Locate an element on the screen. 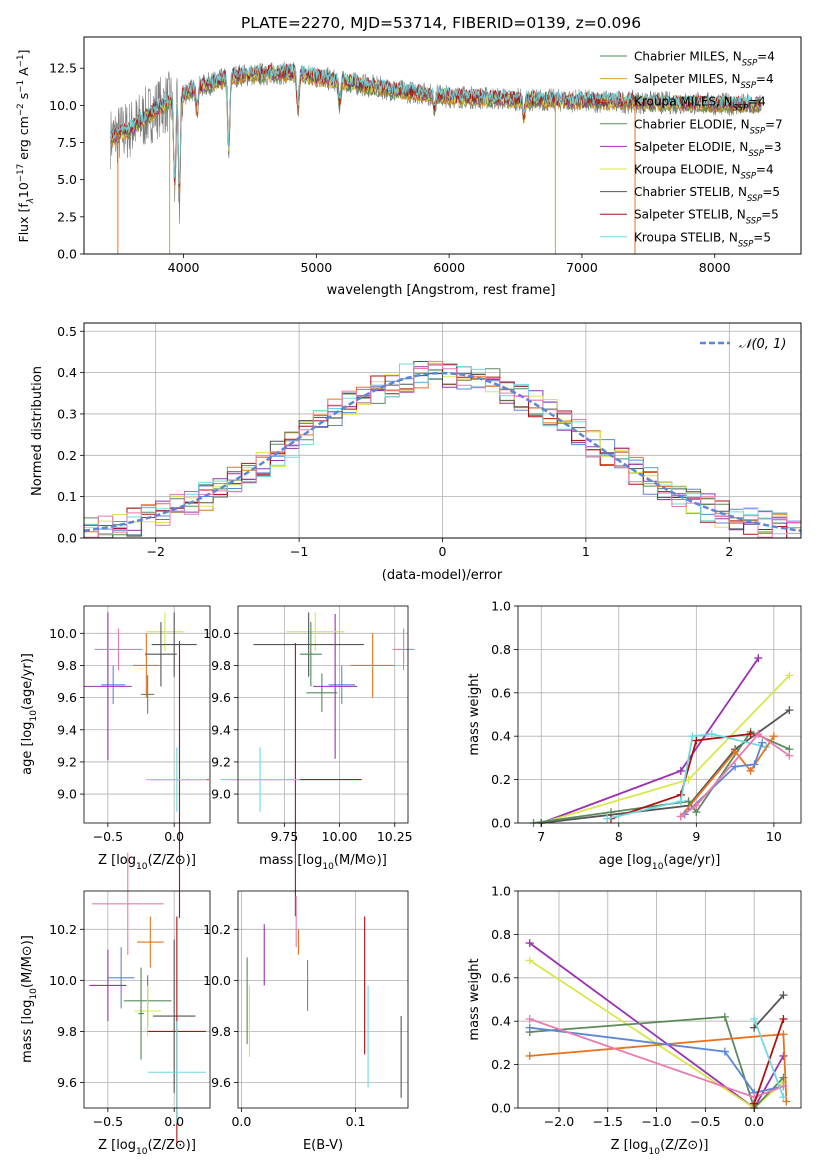  ylabel-part: −1 is located at coordinates (21, 86).